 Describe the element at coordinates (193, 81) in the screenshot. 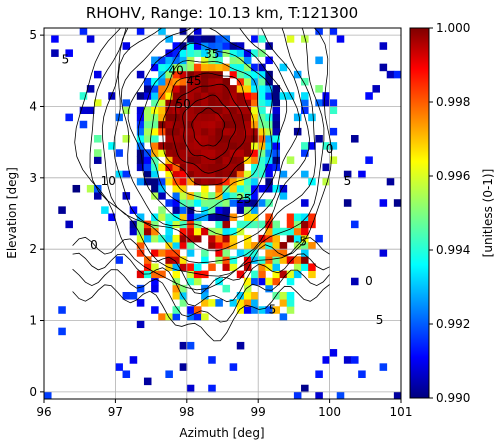

I see `contour-label: 45` at that location.